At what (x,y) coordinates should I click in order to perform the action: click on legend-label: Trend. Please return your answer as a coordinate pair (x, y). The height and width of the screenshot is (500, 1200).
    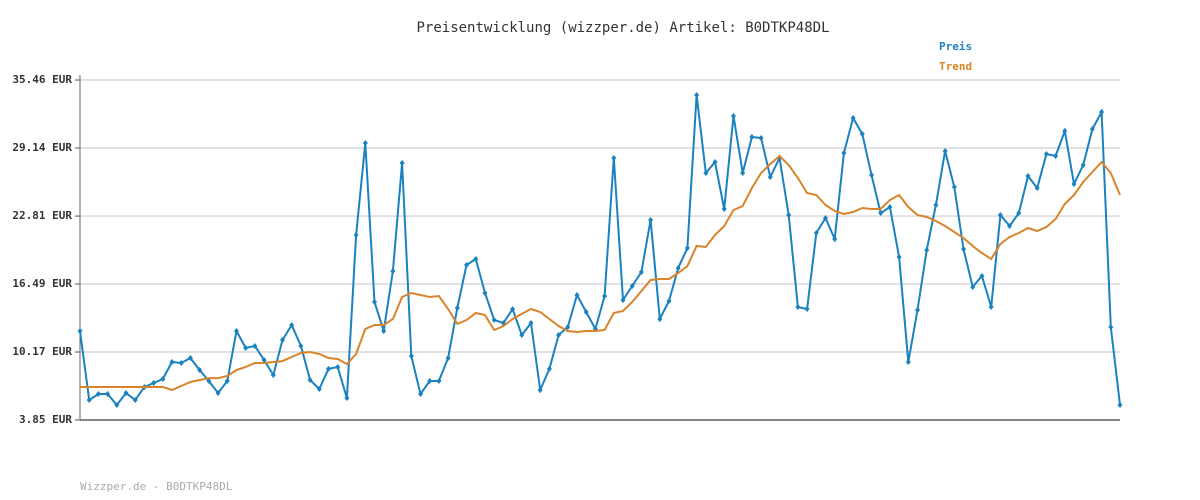
    Looking at the image, I should click on (955, 66).